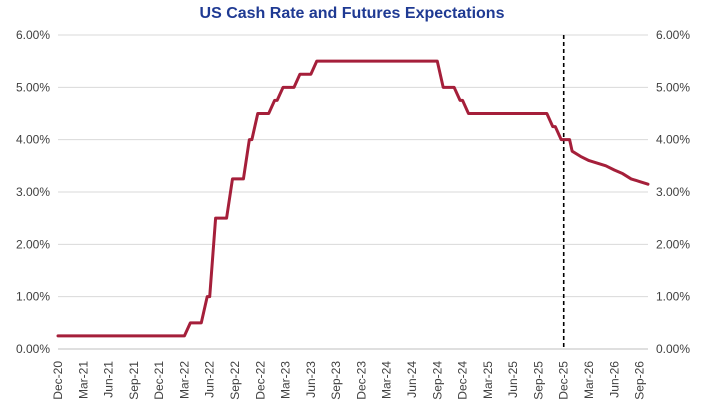 This screenshot has width=708, height=407. Describe the element at coordinates (673, 349) in the screenshot. I see `y-tick-label-right: 0.00%` at that location.